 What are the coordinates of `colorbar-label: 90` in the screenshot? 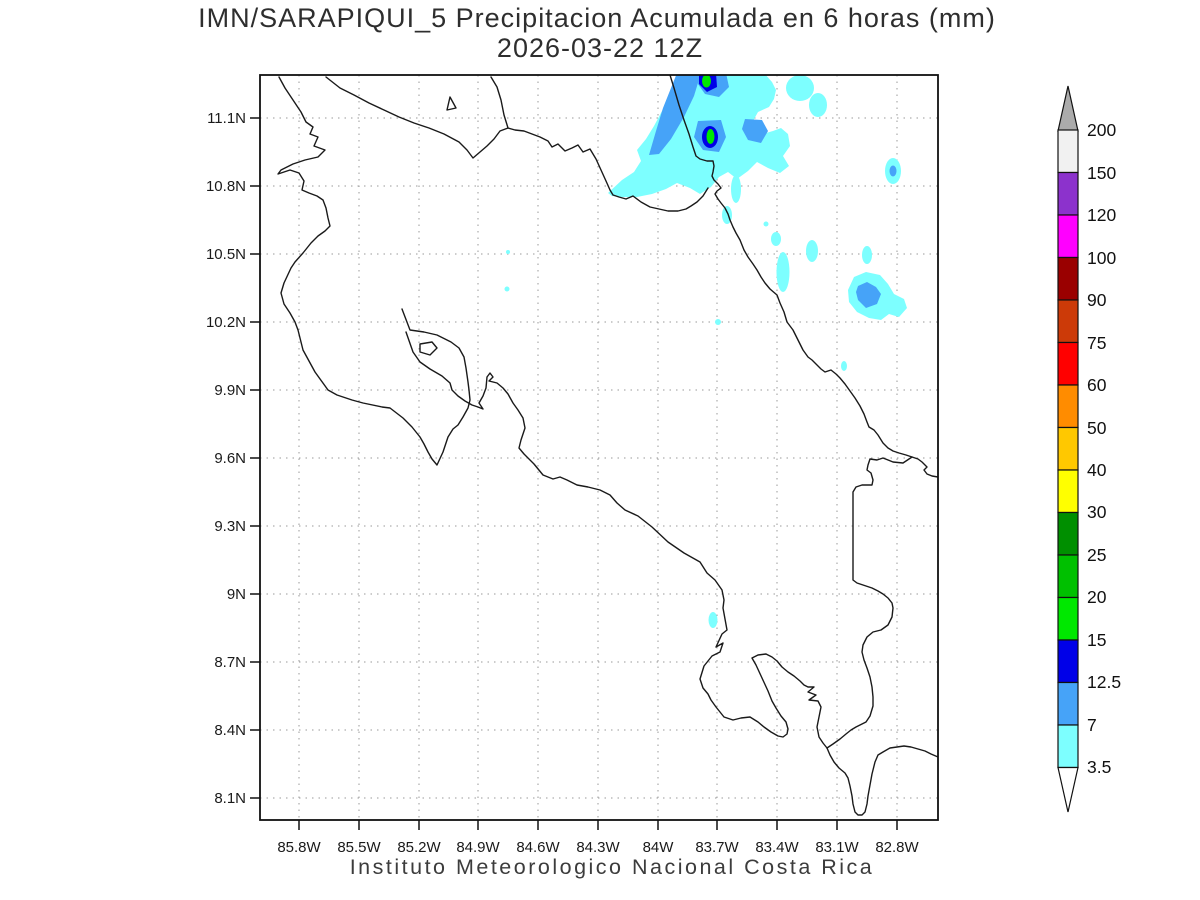 It's located at (1097, 300).